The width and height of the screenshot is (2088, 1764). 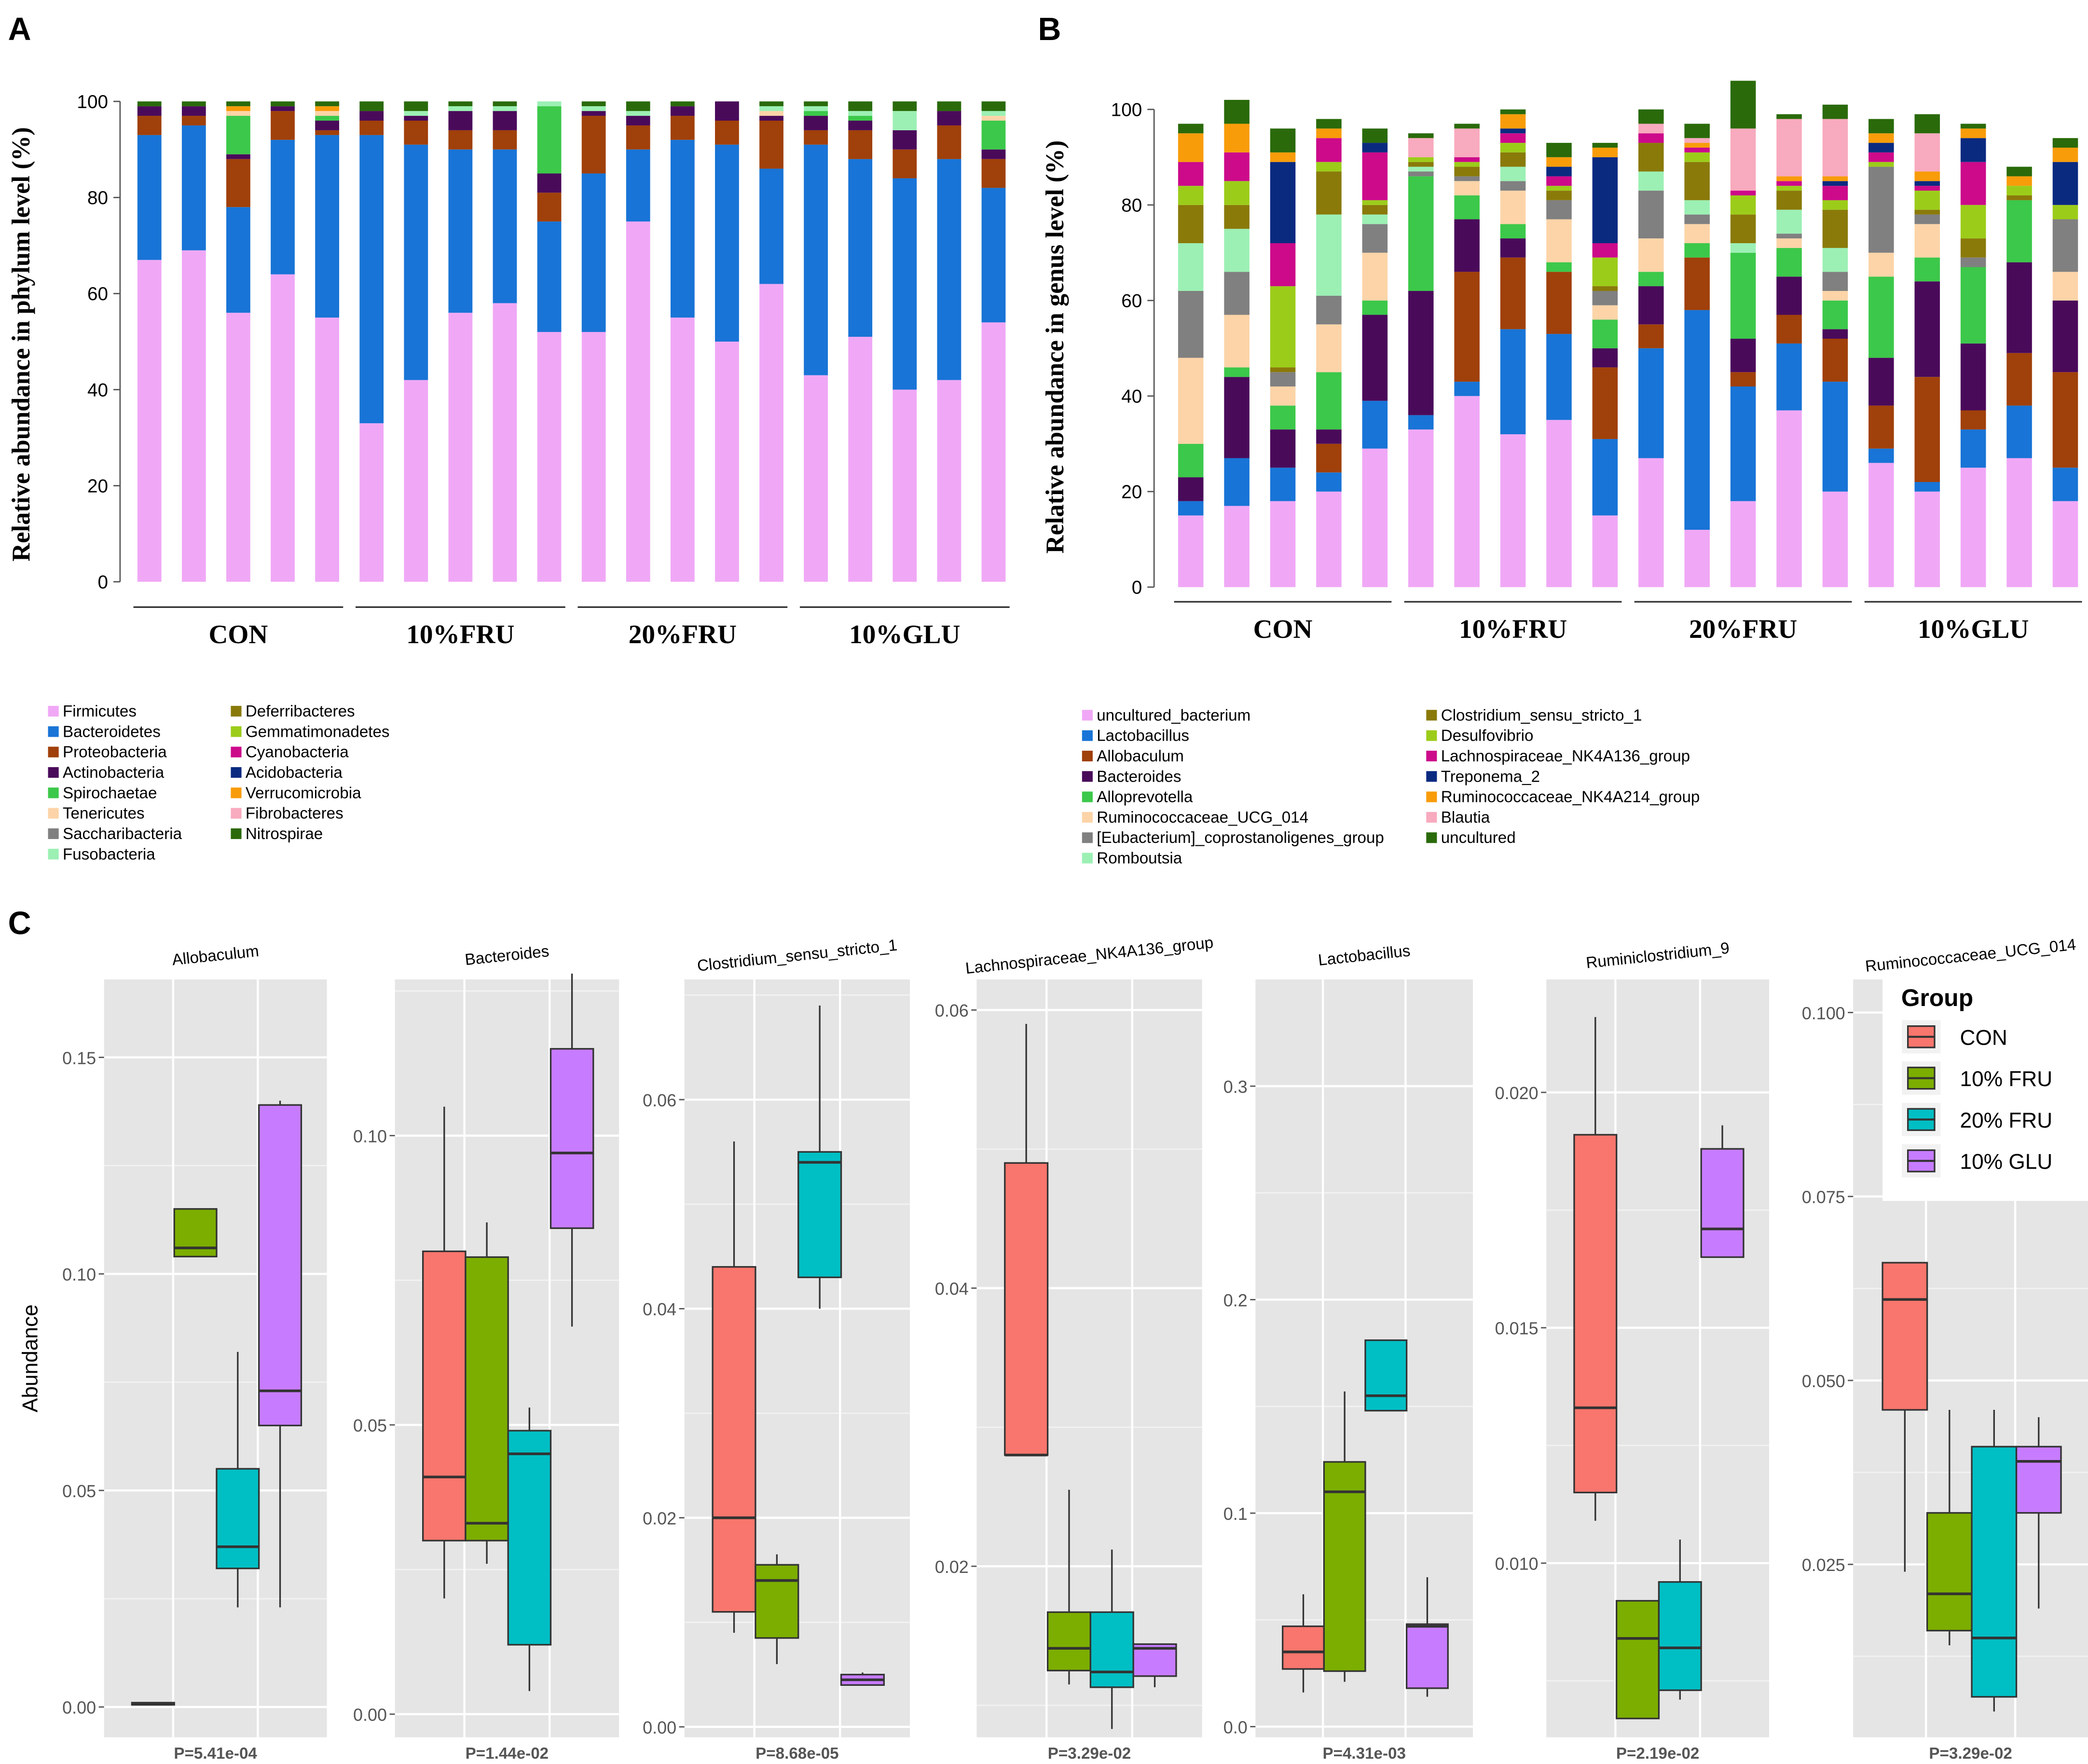 What do you see at coordinates (1488, 736) in the screenshot?
I see `legend-label: Desulfovibrio` at bounding box center [1488, 736].